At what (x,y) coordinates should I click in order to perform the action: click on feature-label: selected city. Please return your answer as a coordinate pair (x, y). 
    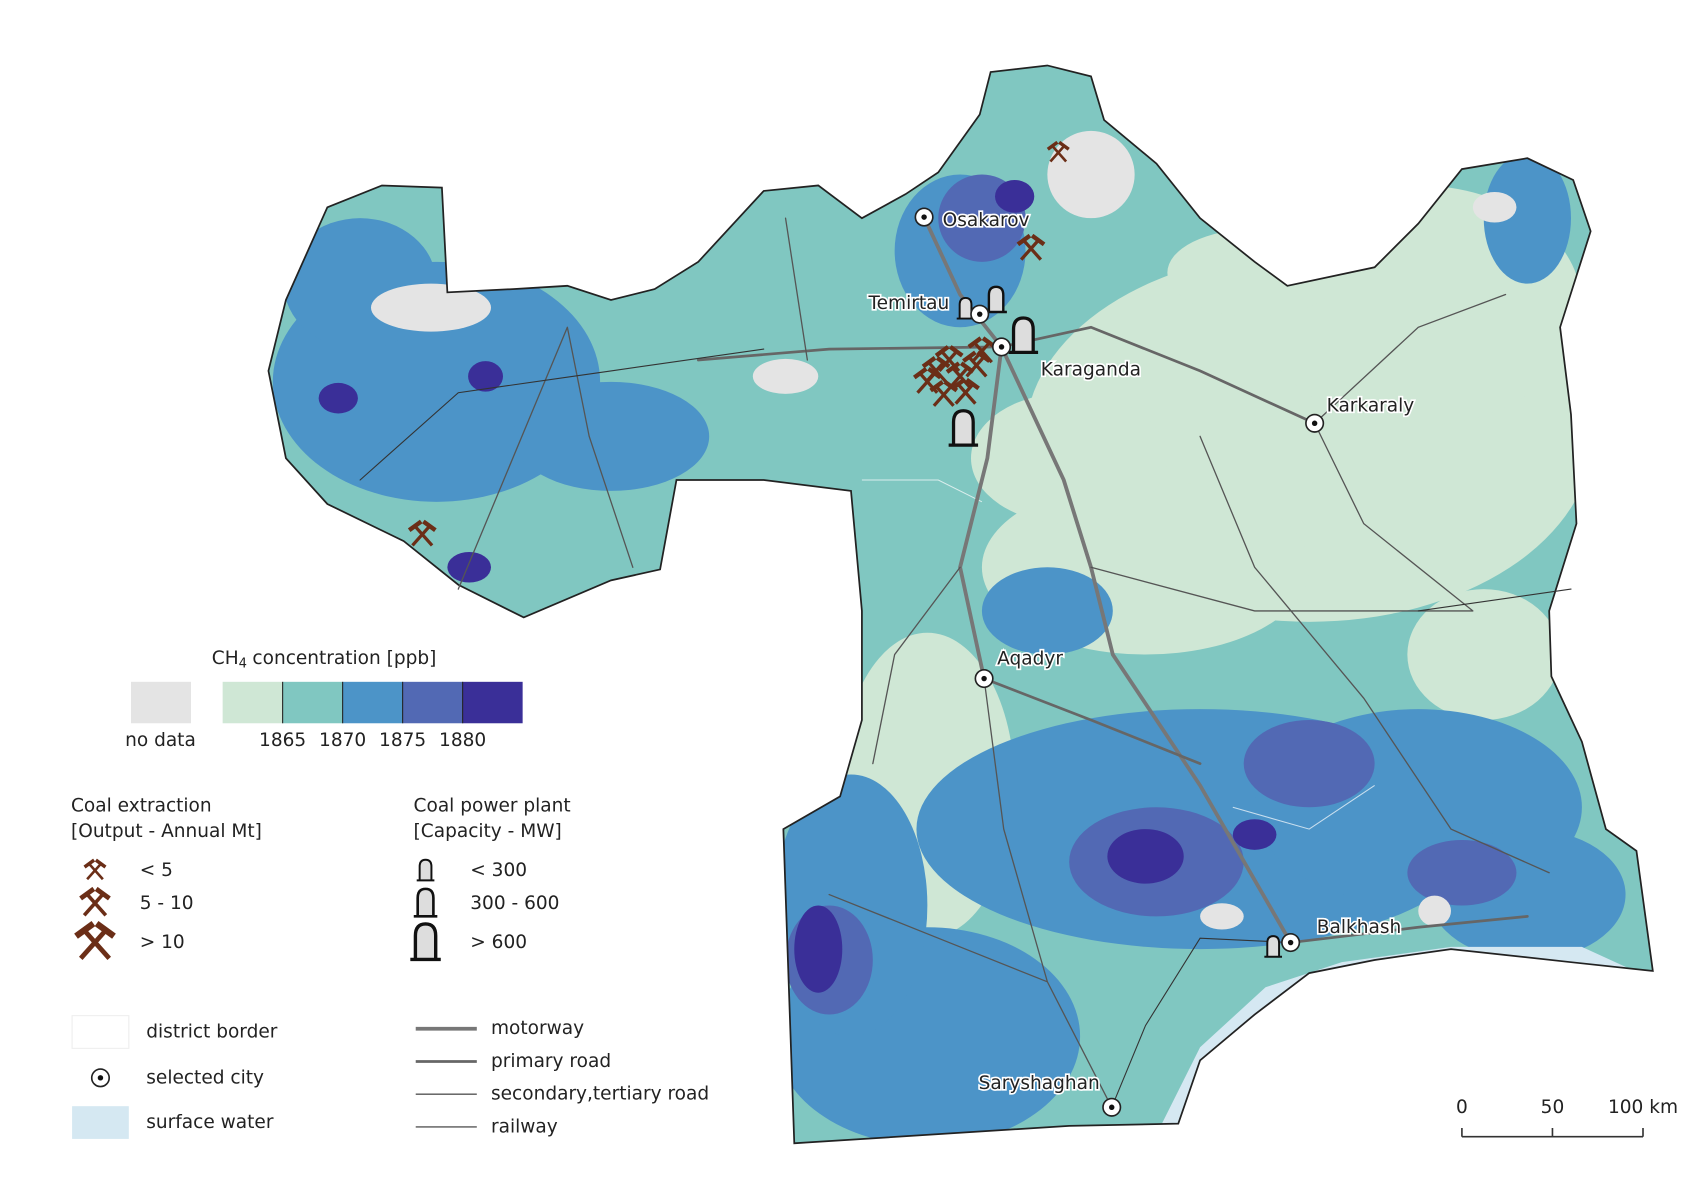
    Looking at the image, I should click on (205, 1077).